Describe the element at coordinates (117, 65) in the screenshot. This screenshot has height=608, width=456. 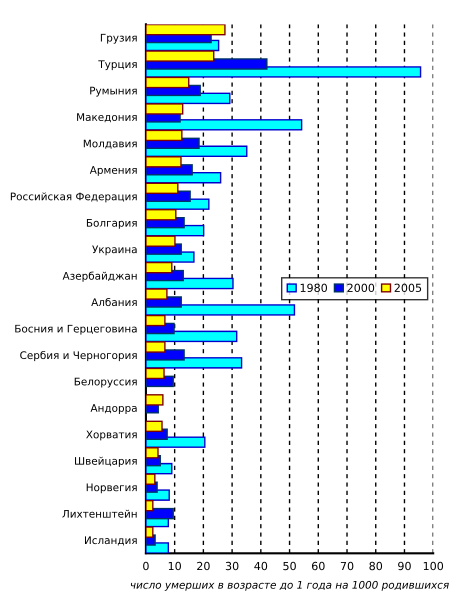
I see `y-tick-label: Турция` at that location.